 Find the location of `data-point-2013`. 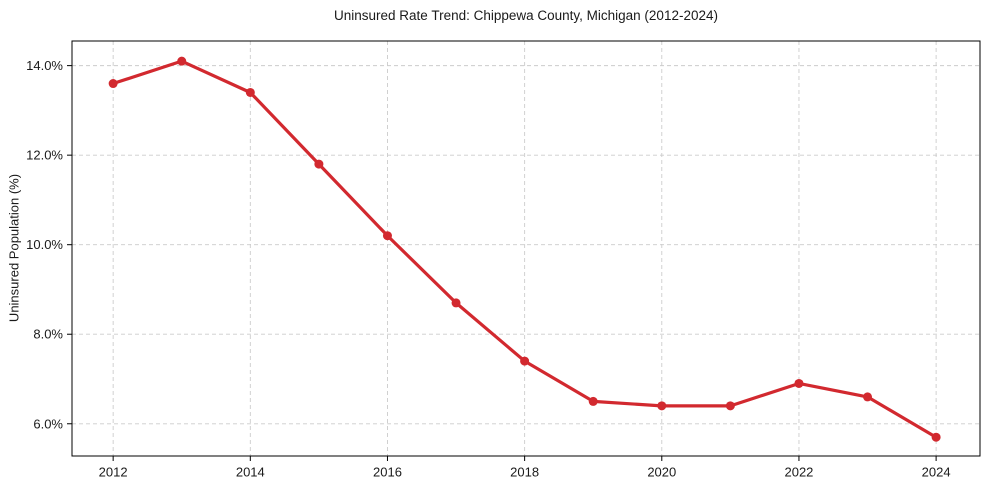

data-point-2013 is located at coordinates (182, 61).